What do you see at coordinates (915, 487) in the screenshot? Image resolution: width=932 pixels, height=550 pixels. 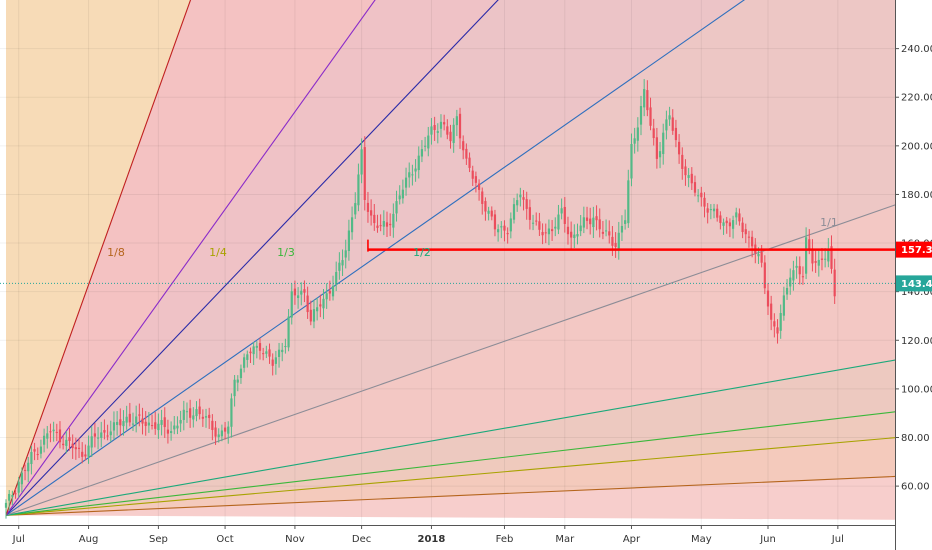 I see `y-tick-label: 60.00` at bounding box center [915, 487].